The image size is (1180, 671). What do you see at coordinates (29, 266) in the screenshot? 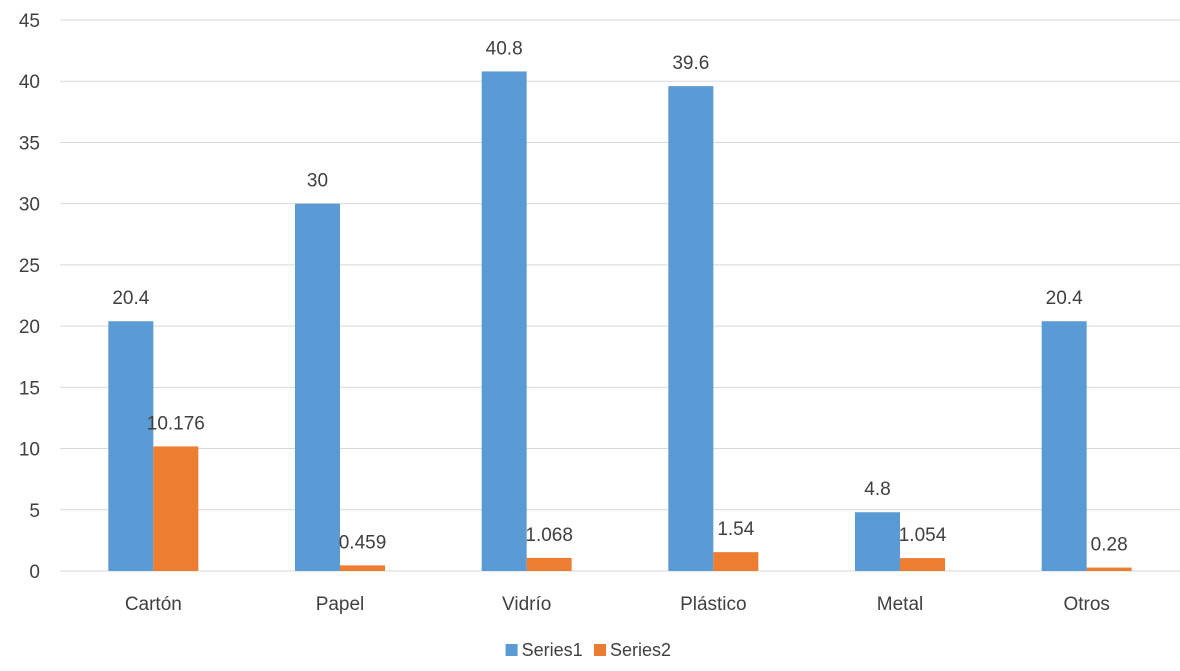
I see `y-tick-label: 25` at bounding box center [29, 266].